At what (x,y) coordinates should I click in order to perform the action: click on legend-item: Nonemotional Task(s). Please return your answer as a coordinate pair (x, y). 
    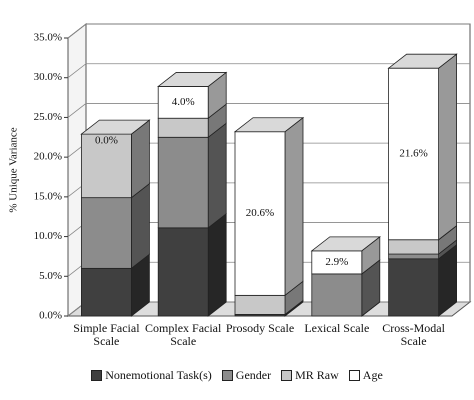
    Looking at the image, I should click on (151, 375).